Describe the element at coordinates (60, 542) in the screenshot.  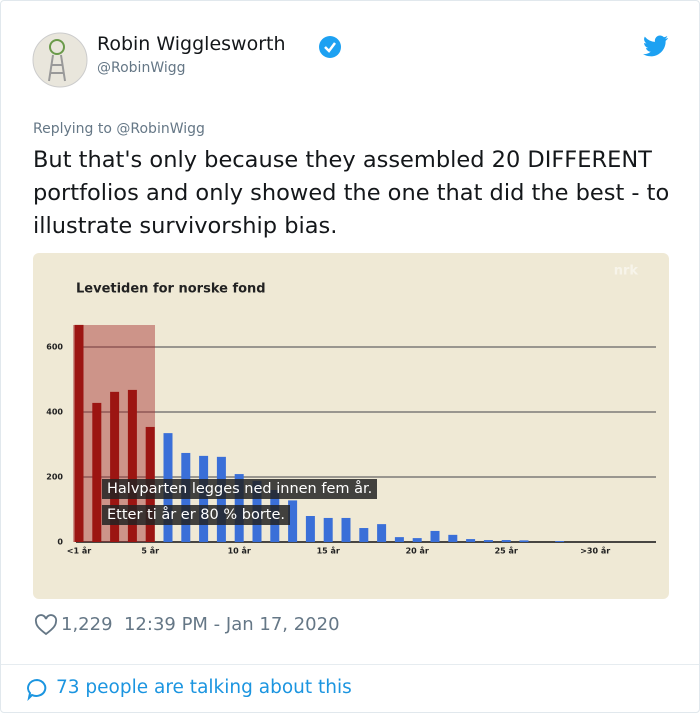
I see `y-tick-label: 0` at that location.